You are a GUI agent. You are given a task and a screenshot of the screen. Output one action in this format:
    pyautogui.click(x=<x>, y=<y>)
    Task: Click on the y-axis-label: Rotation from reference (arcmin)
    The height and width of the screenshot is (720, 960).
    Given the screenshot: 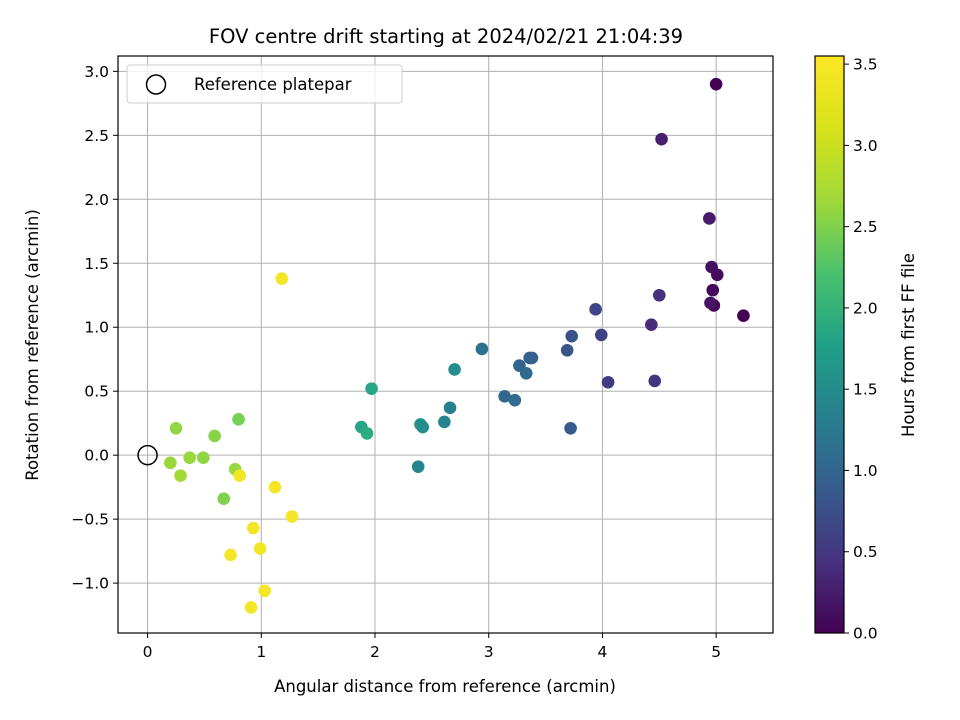 What is the action you would take?
    pyautogui.click(x=32, y=345)
    